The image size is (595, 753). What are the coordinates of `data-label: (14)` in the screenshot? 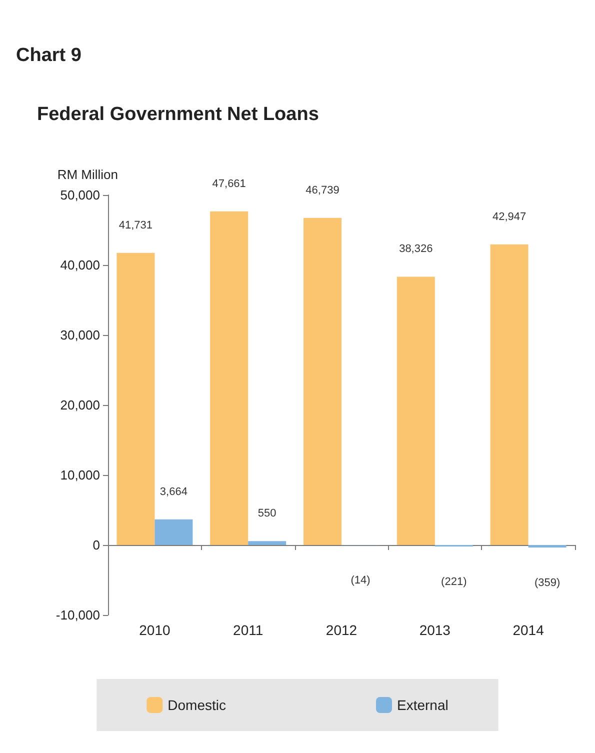 It's located at (360, 580).